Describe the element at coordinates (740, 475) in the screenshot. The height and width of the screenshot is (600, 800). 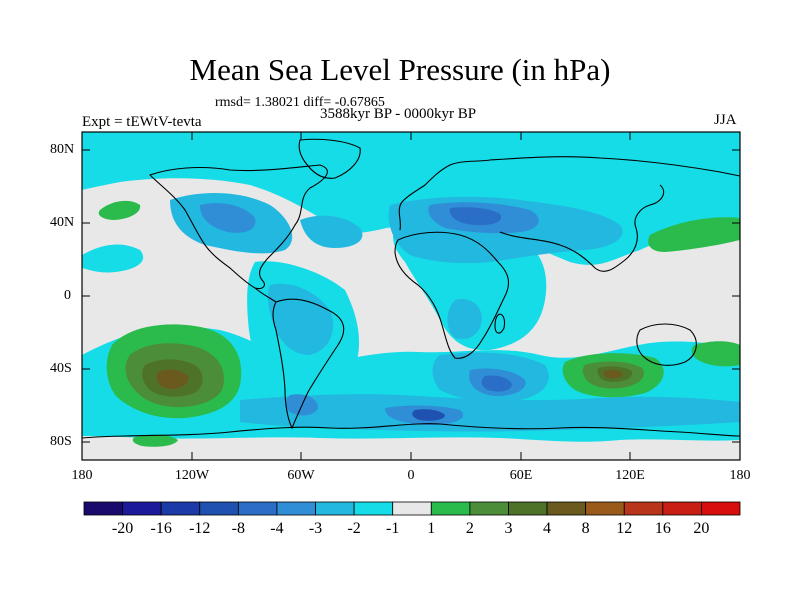
I see `lon-label-180e: 180` at that location.